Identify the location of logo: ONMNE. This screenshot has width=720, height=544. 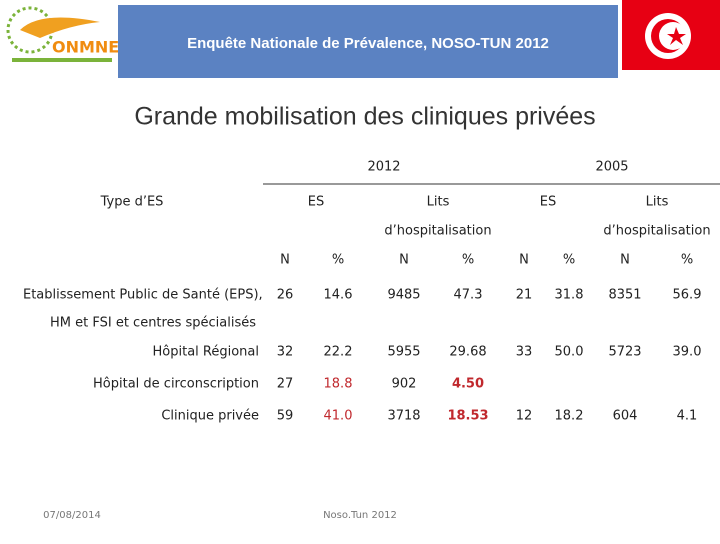
(62, 34).